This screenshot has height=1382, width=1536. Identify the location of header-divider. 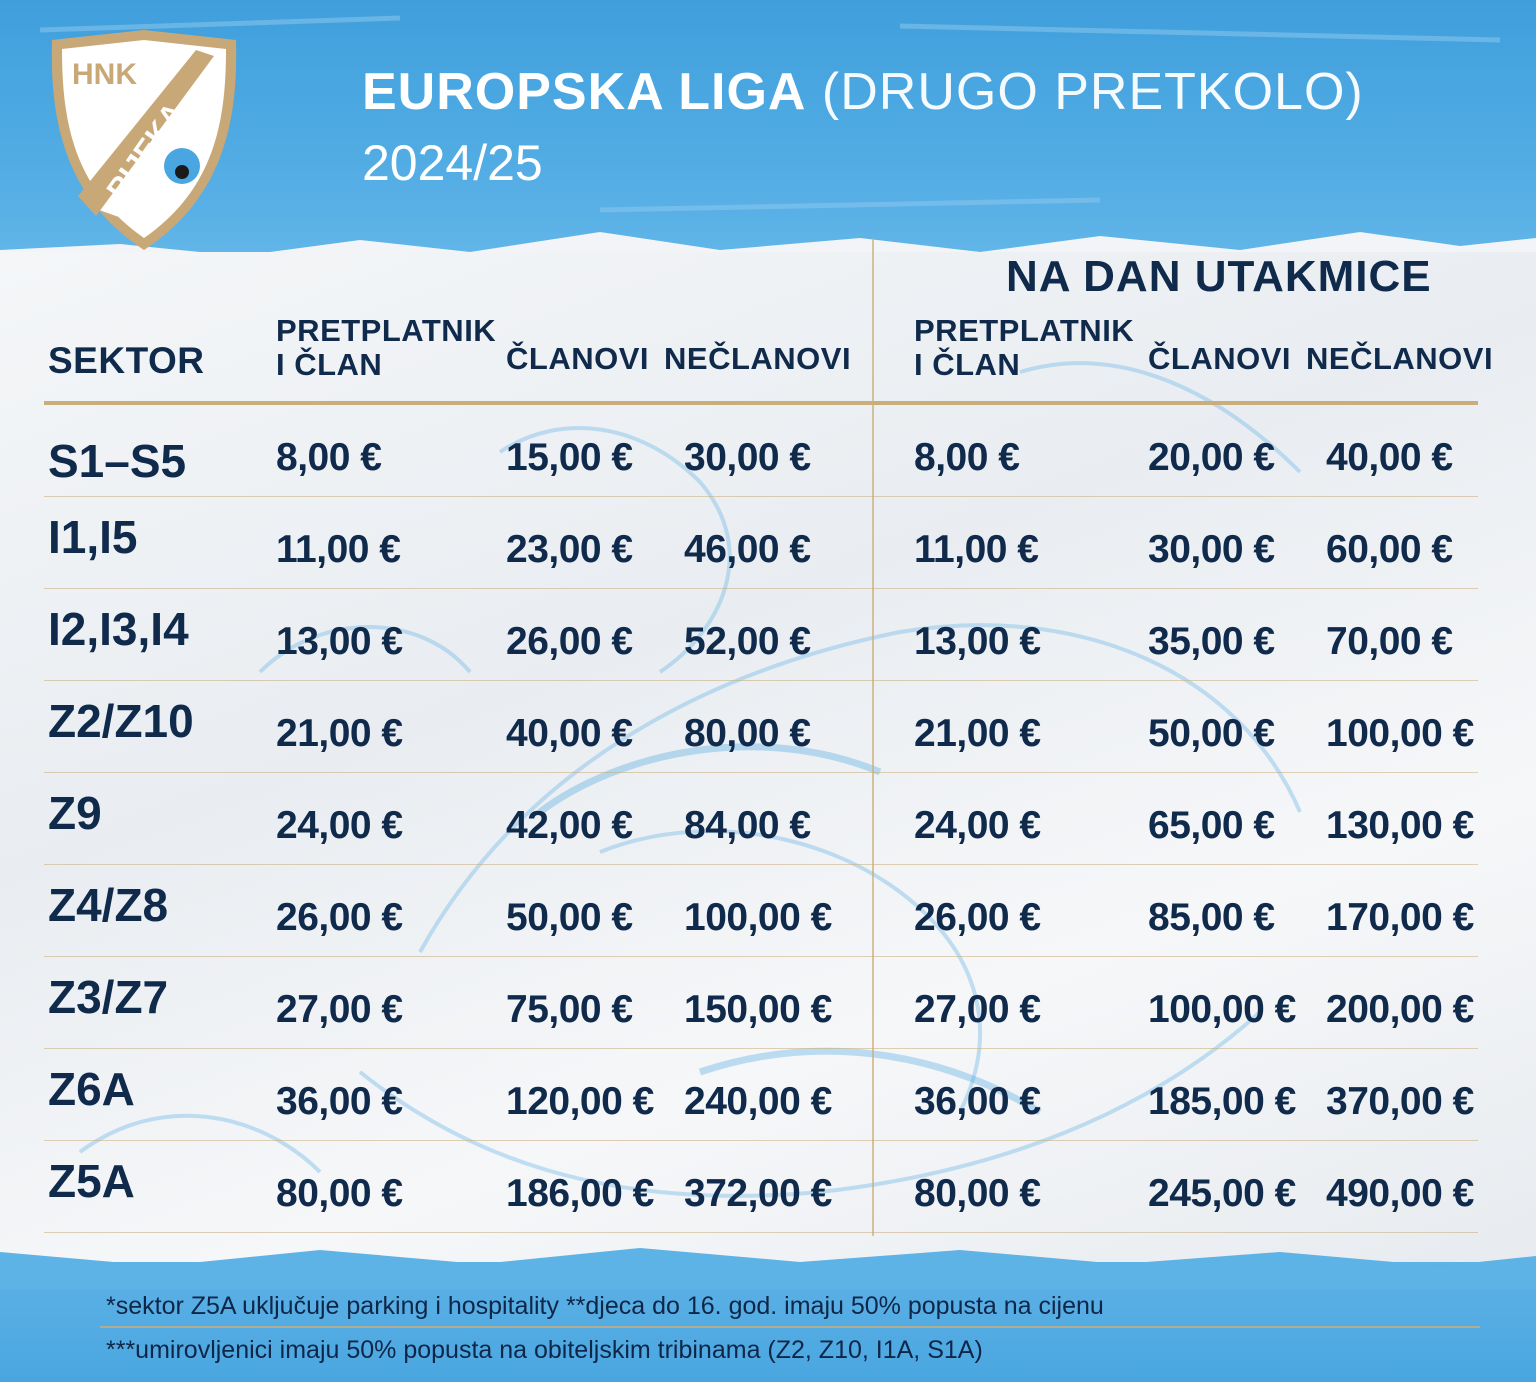
(761, 403).